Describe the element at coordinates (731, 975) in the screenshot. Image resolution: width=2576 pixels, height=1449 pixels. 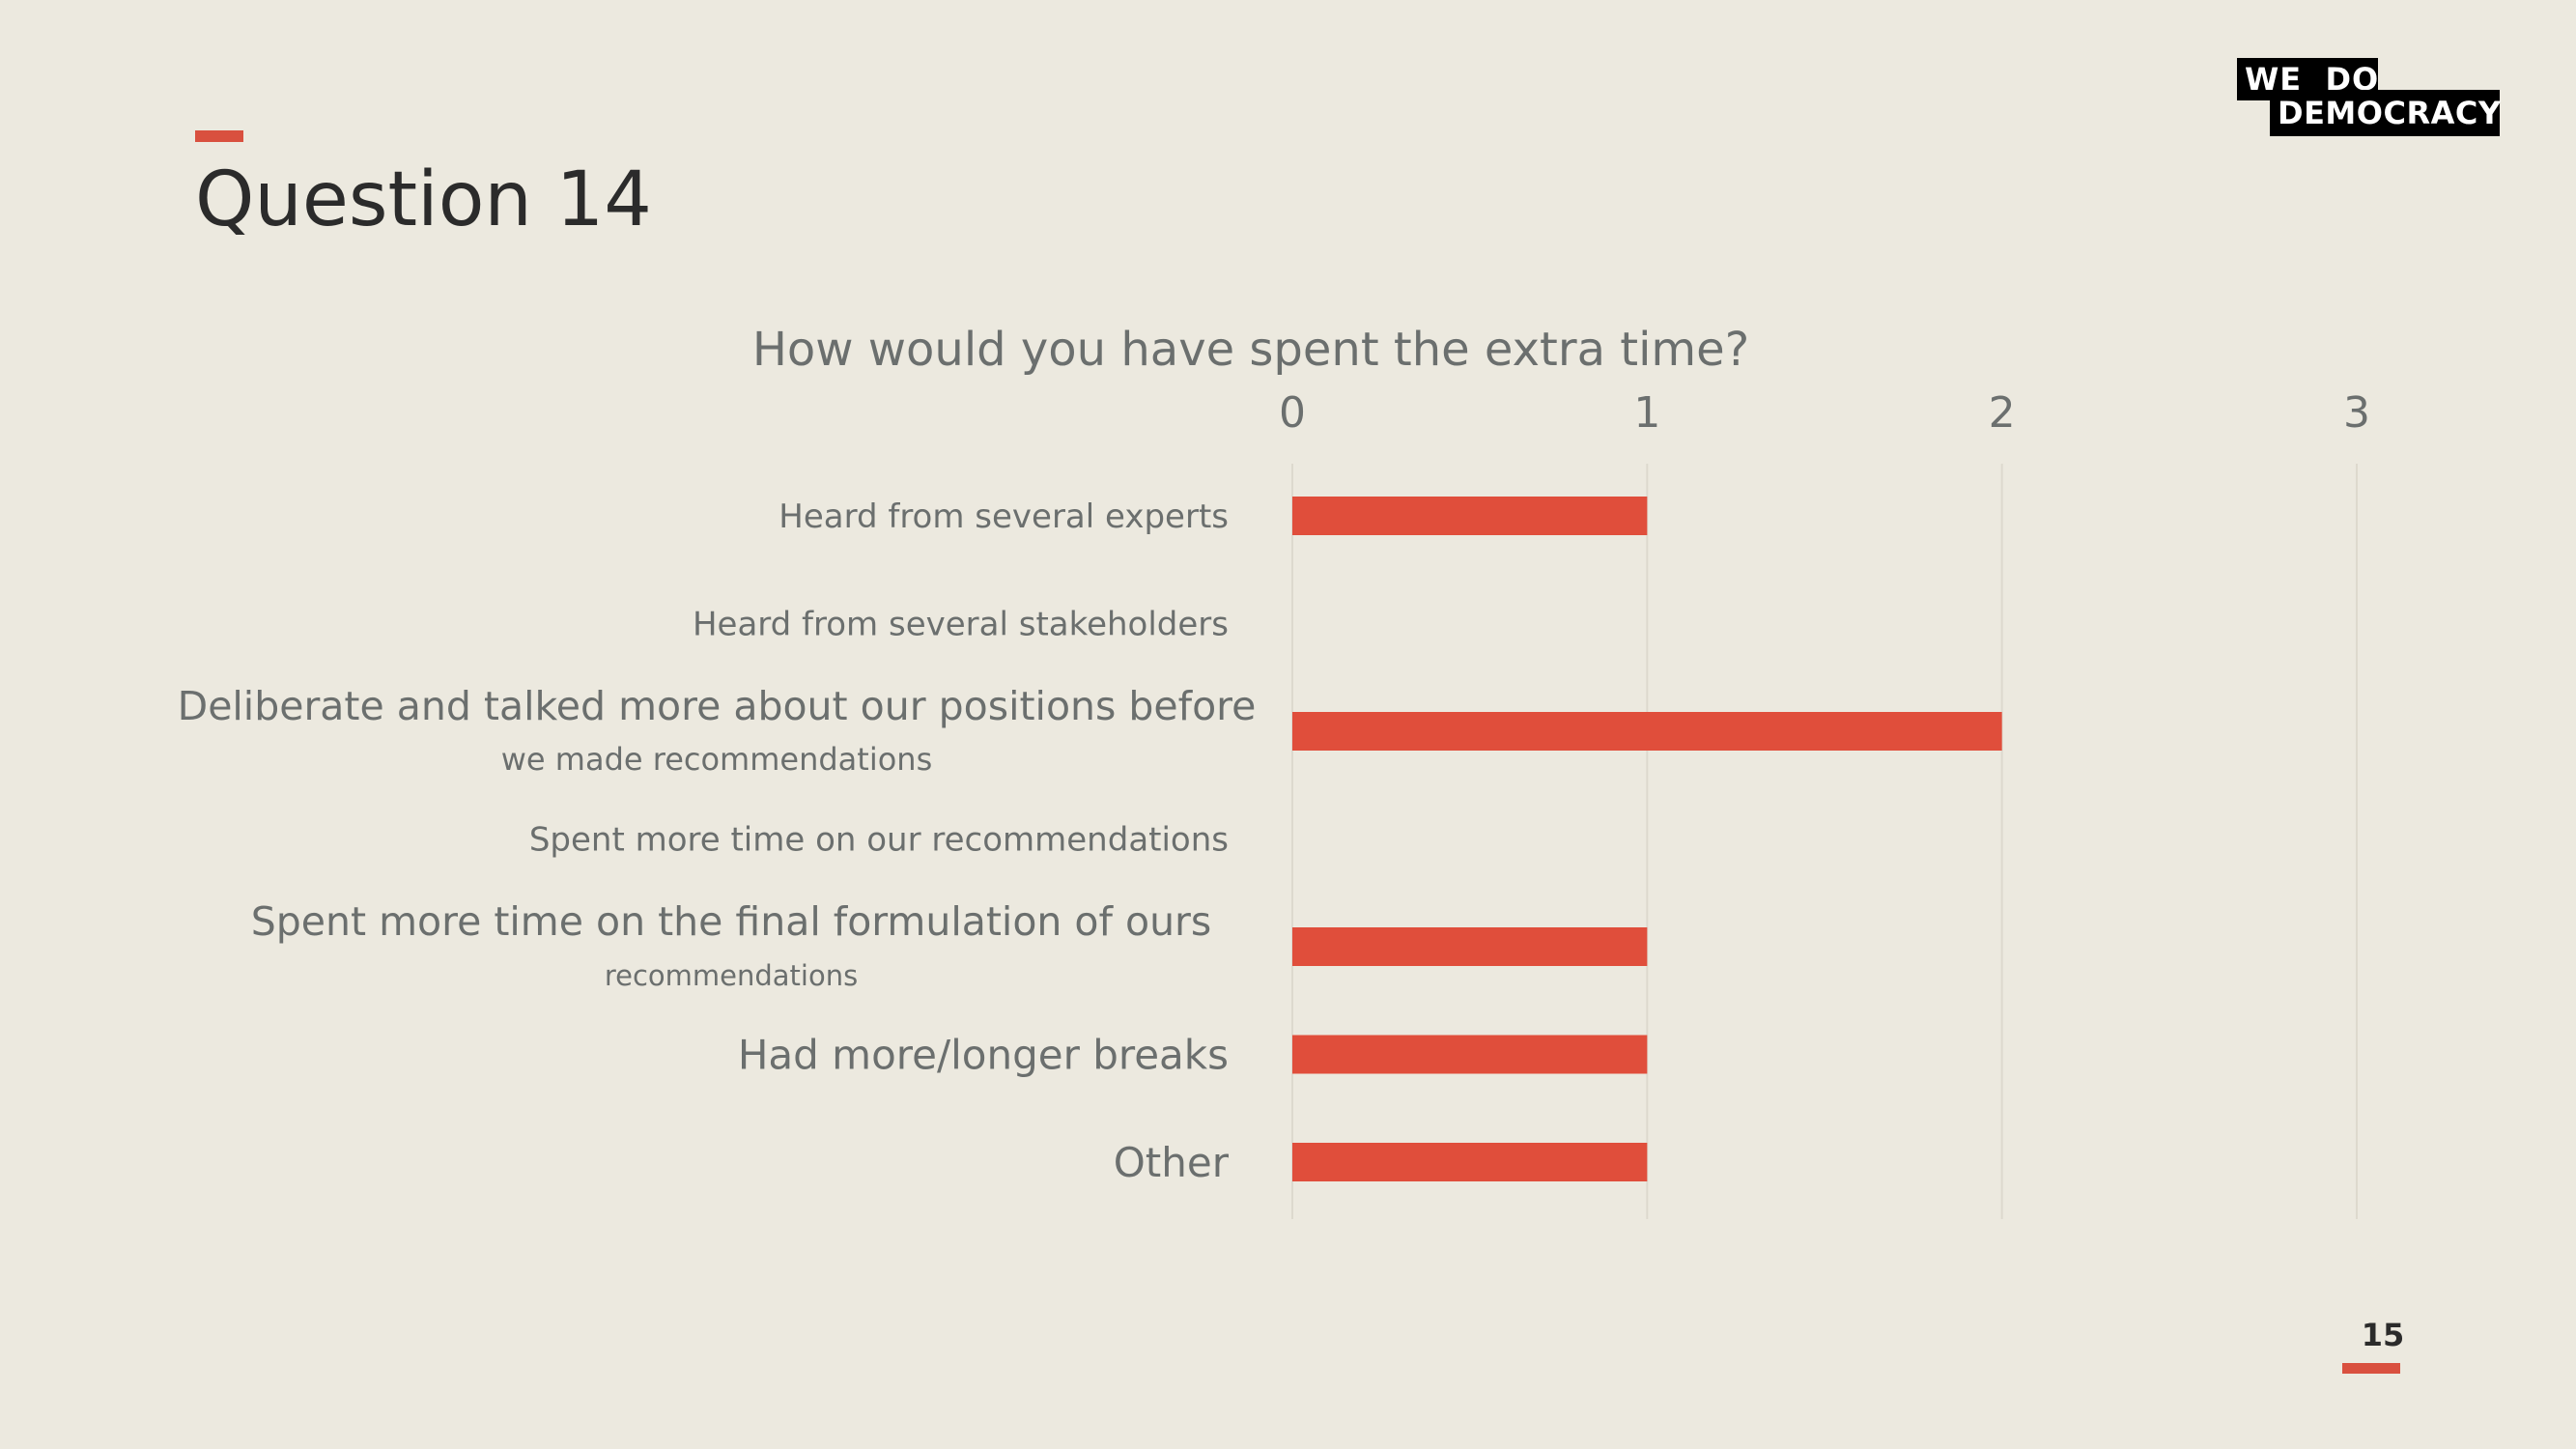
I see `category-label-line: recommendations` at that location.